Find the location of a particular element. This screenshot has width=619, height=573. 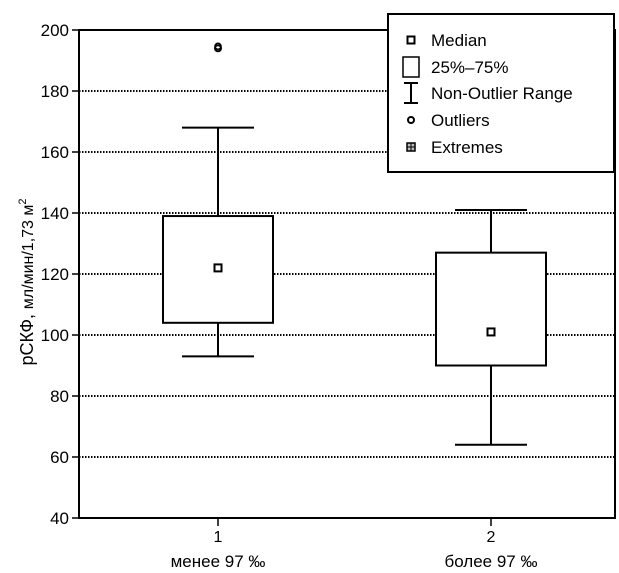

legend-item-outlier: Outliers is located at coordinates (448, 120).